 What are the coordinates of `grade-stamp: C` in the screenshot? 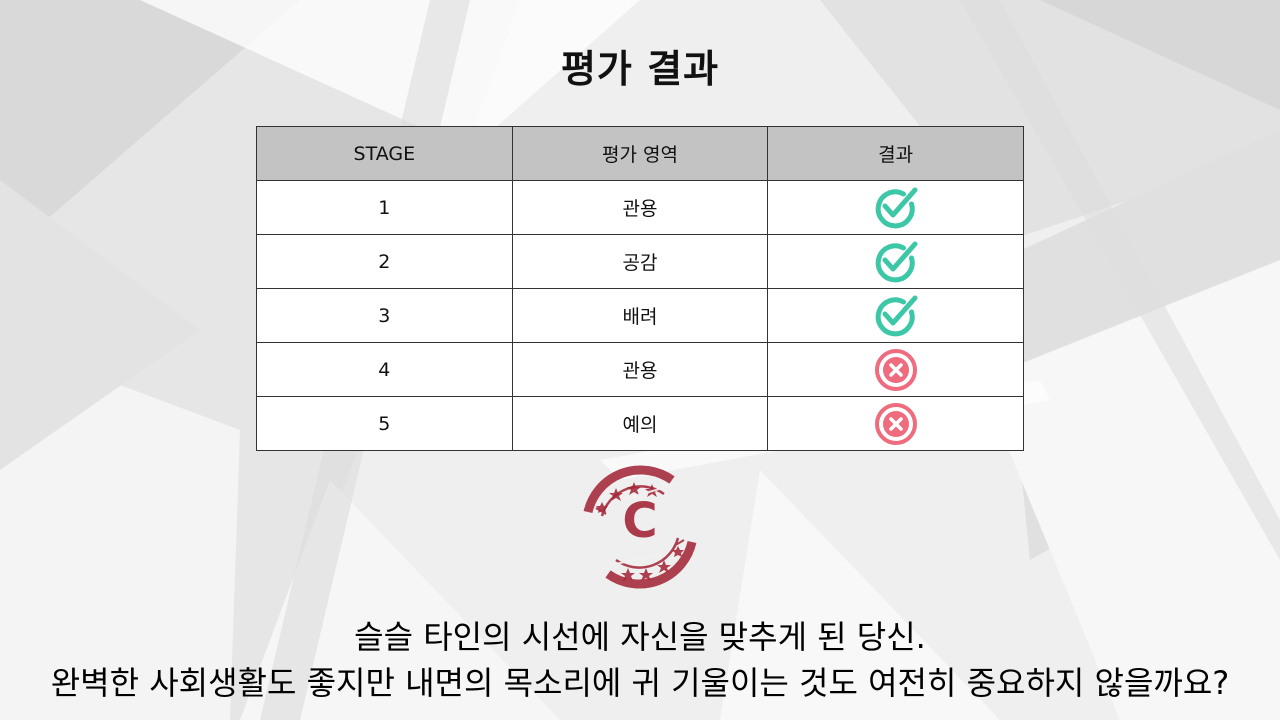 It's located at (640, 527).